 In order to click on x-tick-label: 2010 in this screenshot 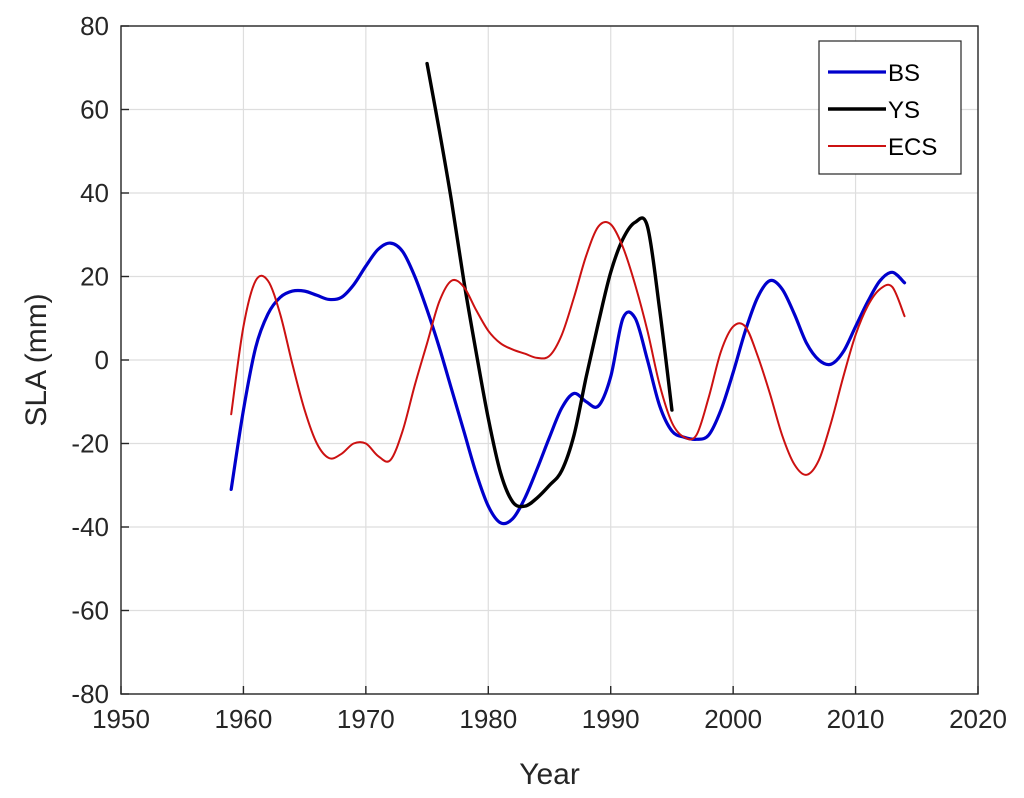, I will do `click(856, 719)`.